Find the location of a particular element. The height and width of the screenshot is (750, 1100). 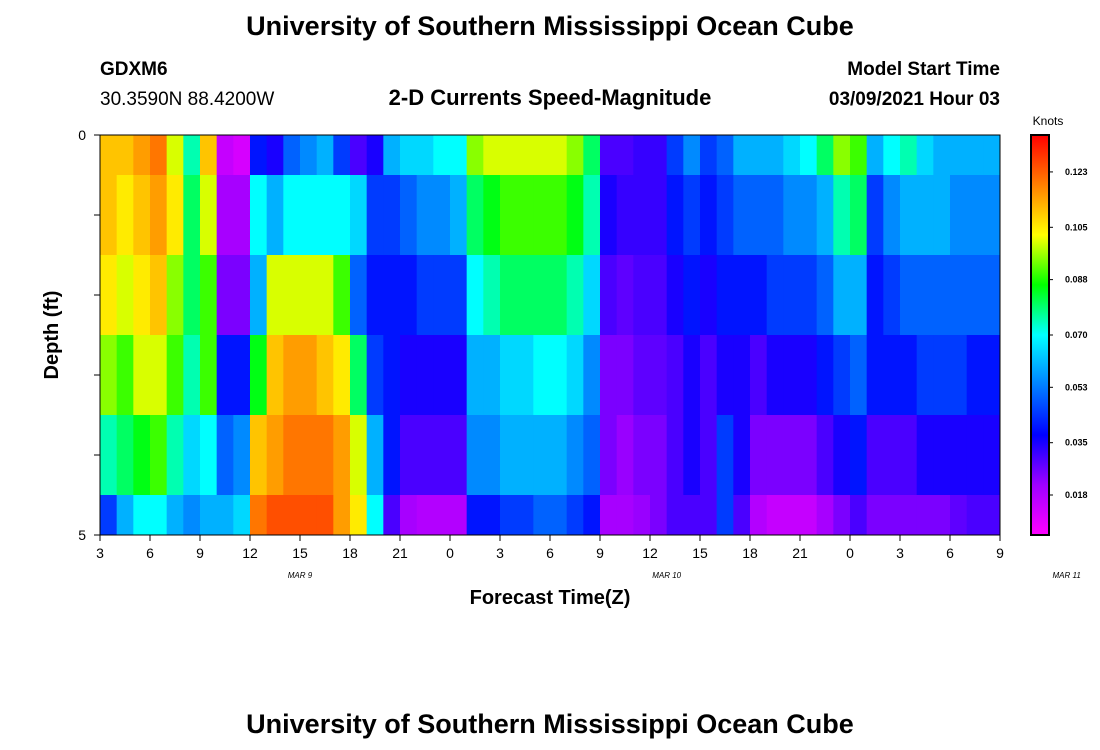

colorbar-tick-label: 0.053 is located at coordinates (1076, 387).